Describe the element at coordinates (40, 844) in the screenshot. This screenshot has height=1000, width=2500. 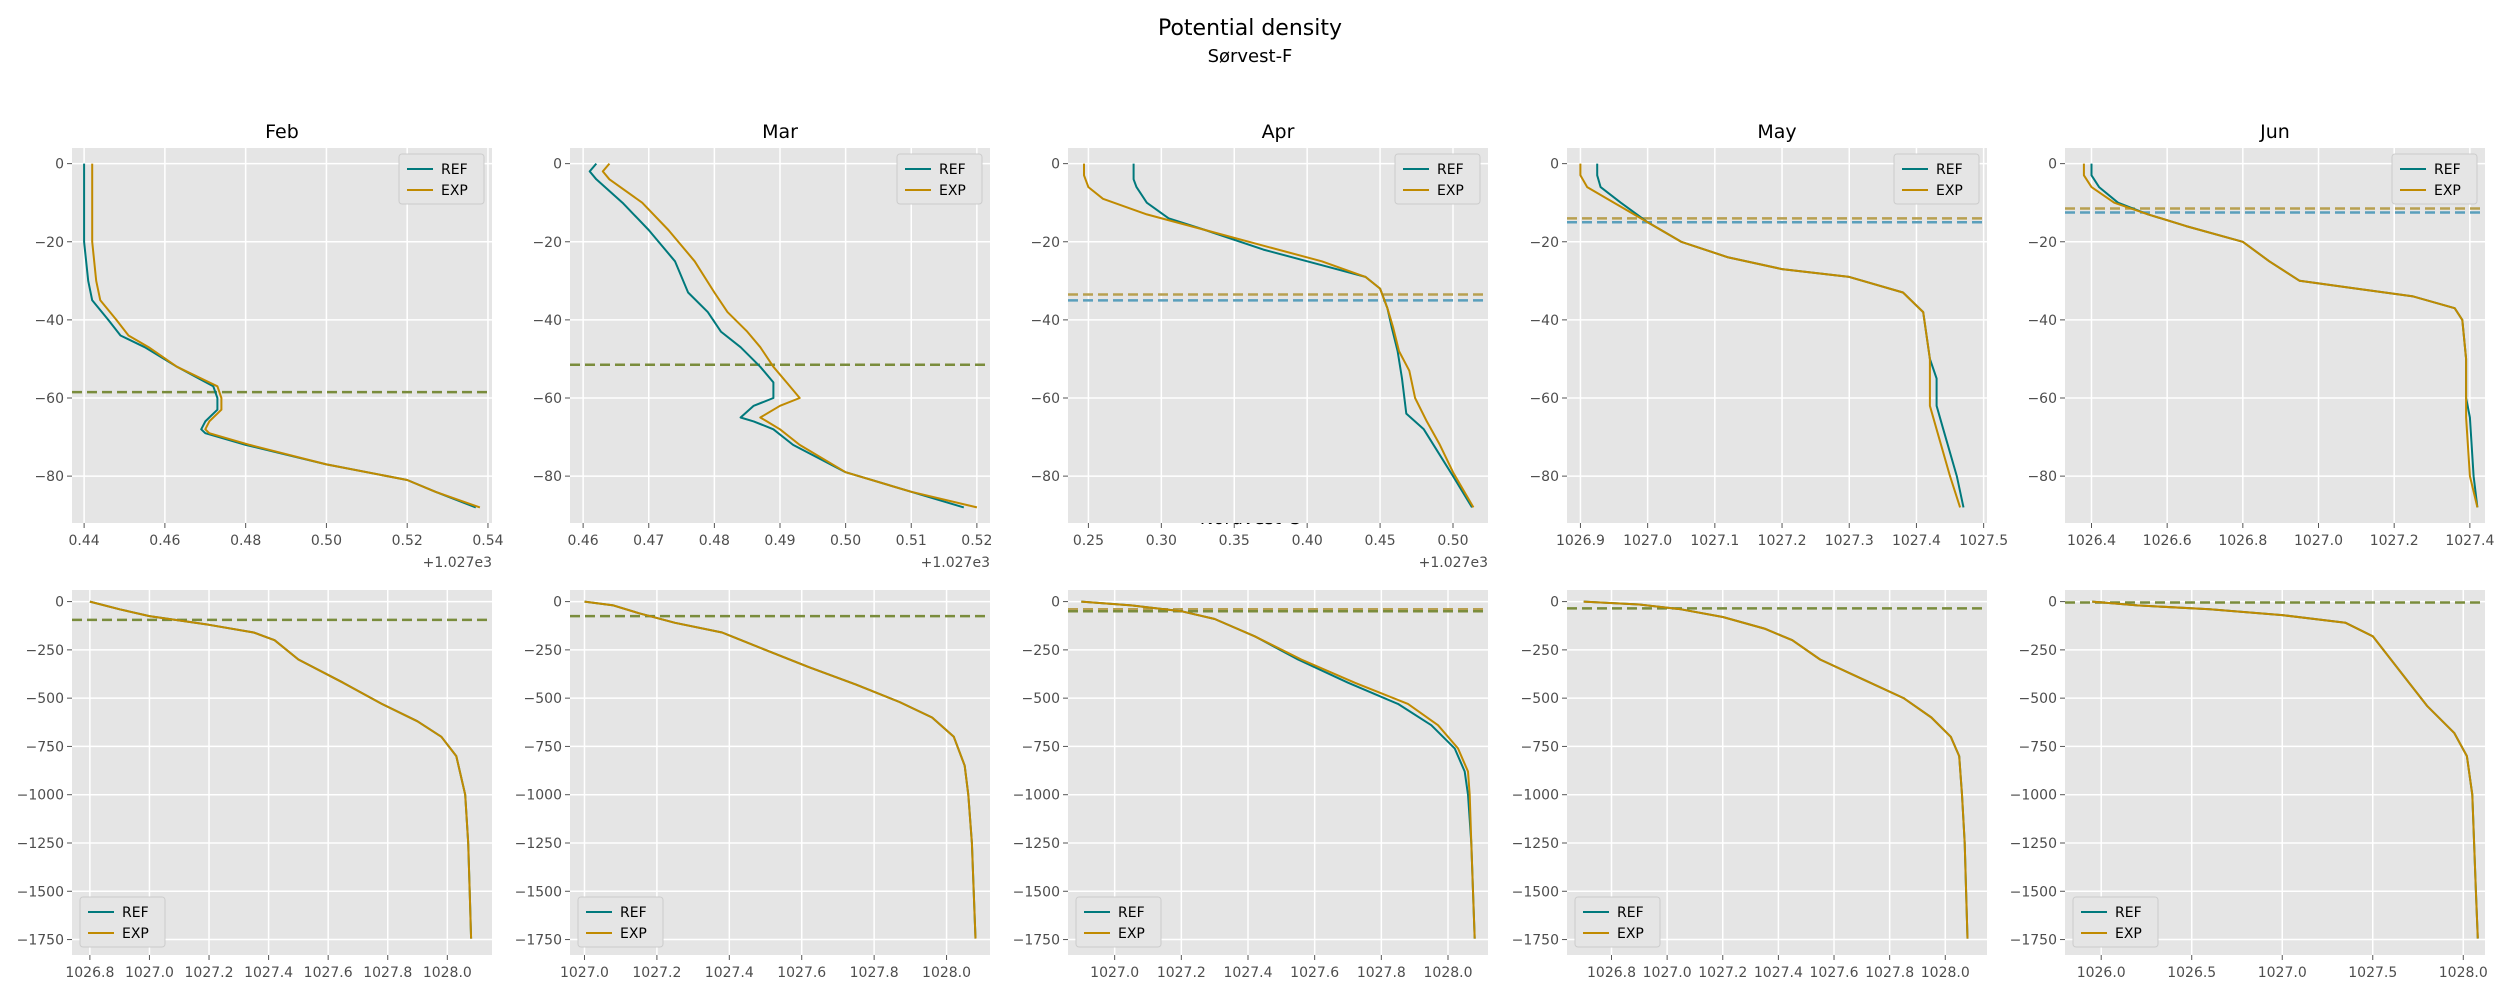
I see `y-tick-label: −1250` at that location.